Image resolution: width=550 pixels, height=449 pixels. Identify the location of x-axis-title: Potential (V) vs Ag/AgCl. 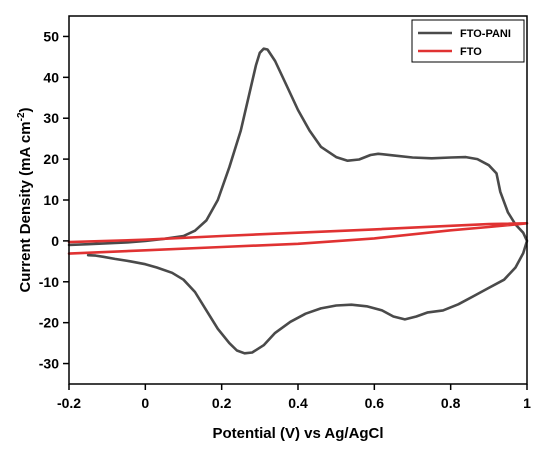
(297, 433).